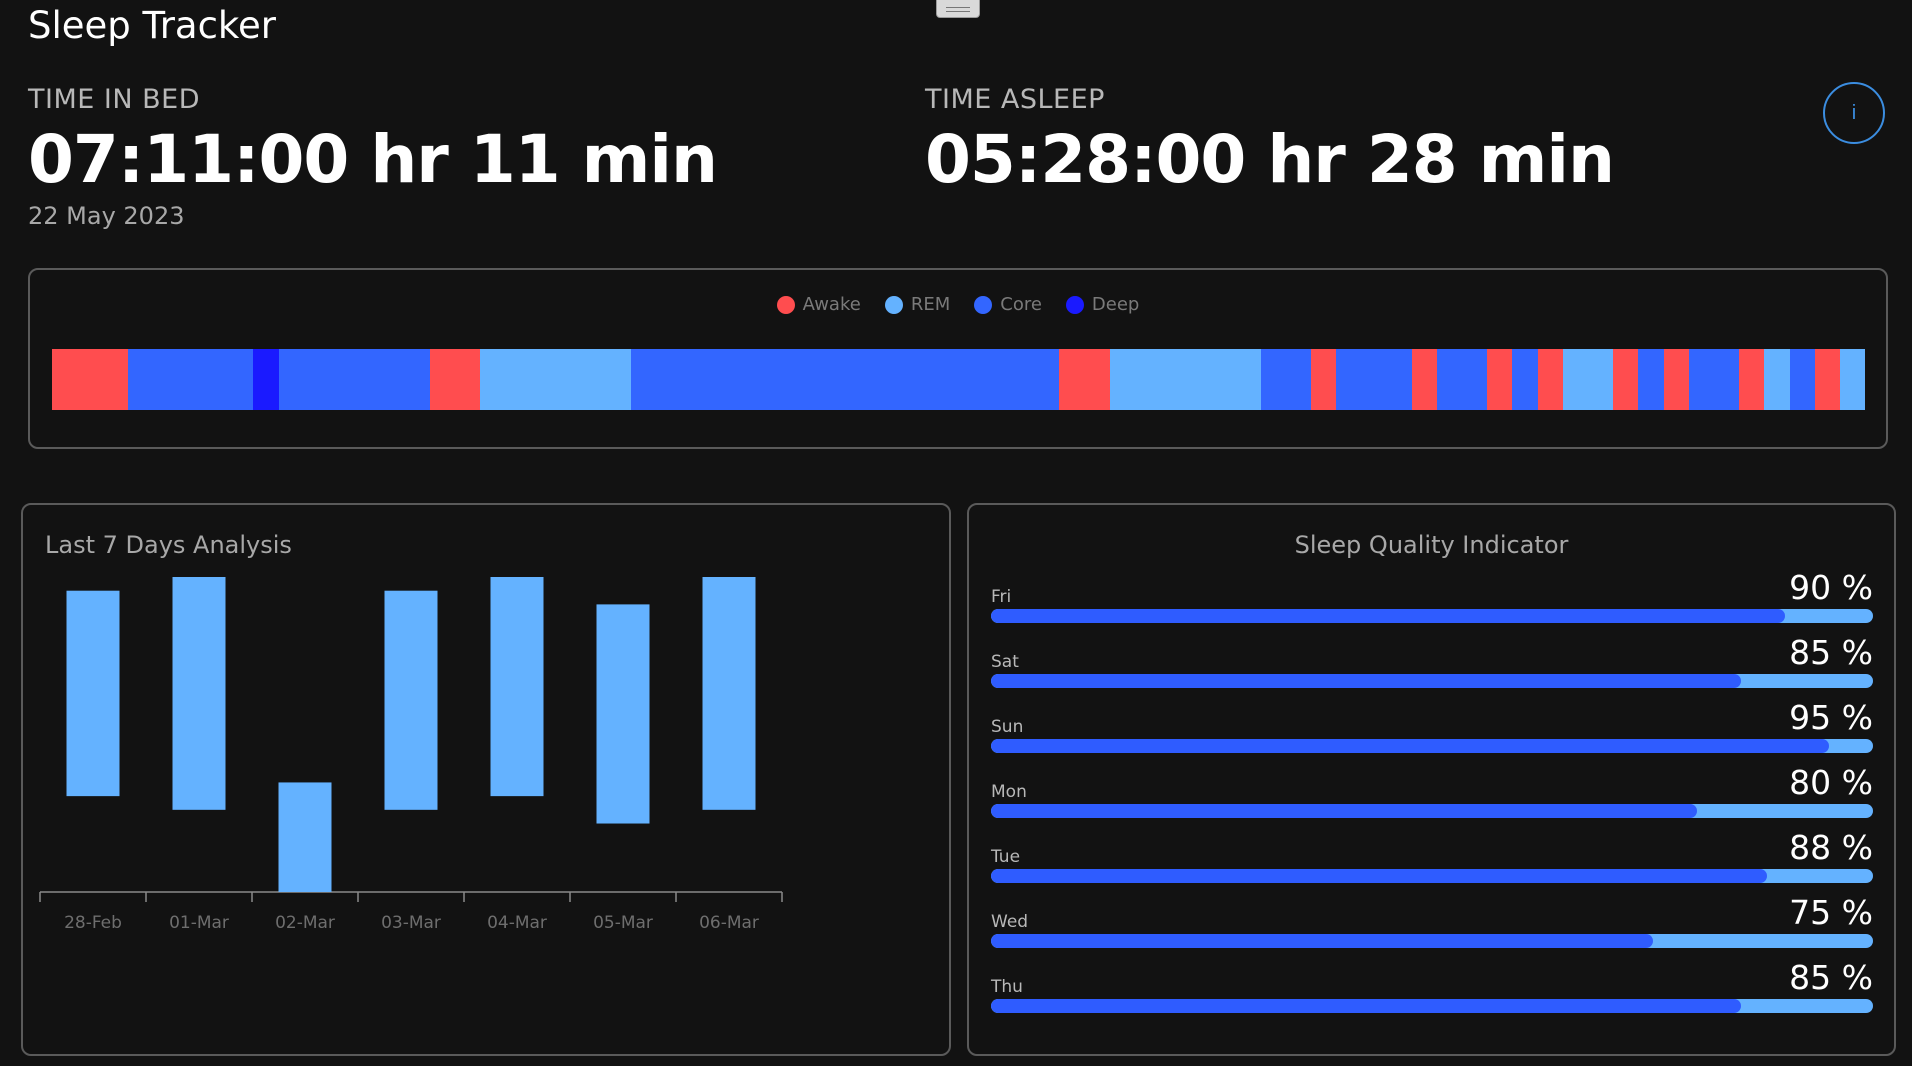 The image size is (1912, 1066). I want to click on quality-day-label: Sun, so click(1007, 727).